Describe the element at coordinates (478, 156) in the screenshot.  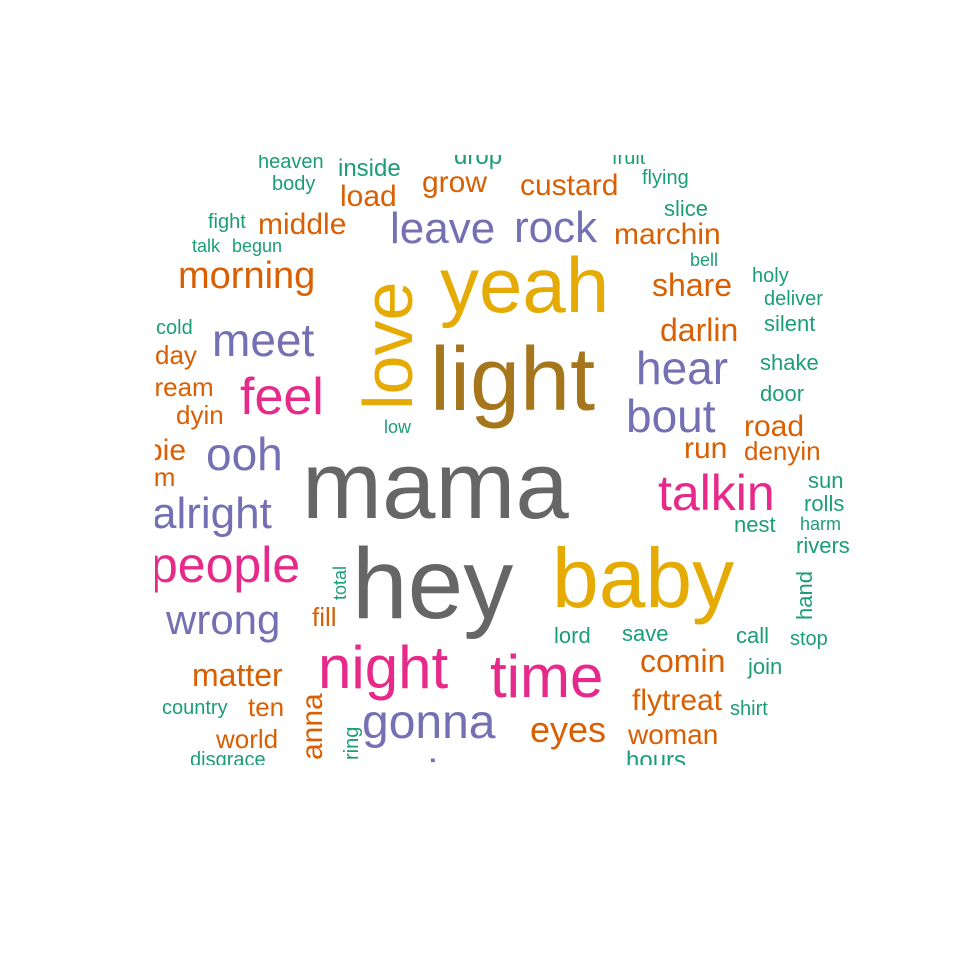
I see `word-drop: drop` at that location.